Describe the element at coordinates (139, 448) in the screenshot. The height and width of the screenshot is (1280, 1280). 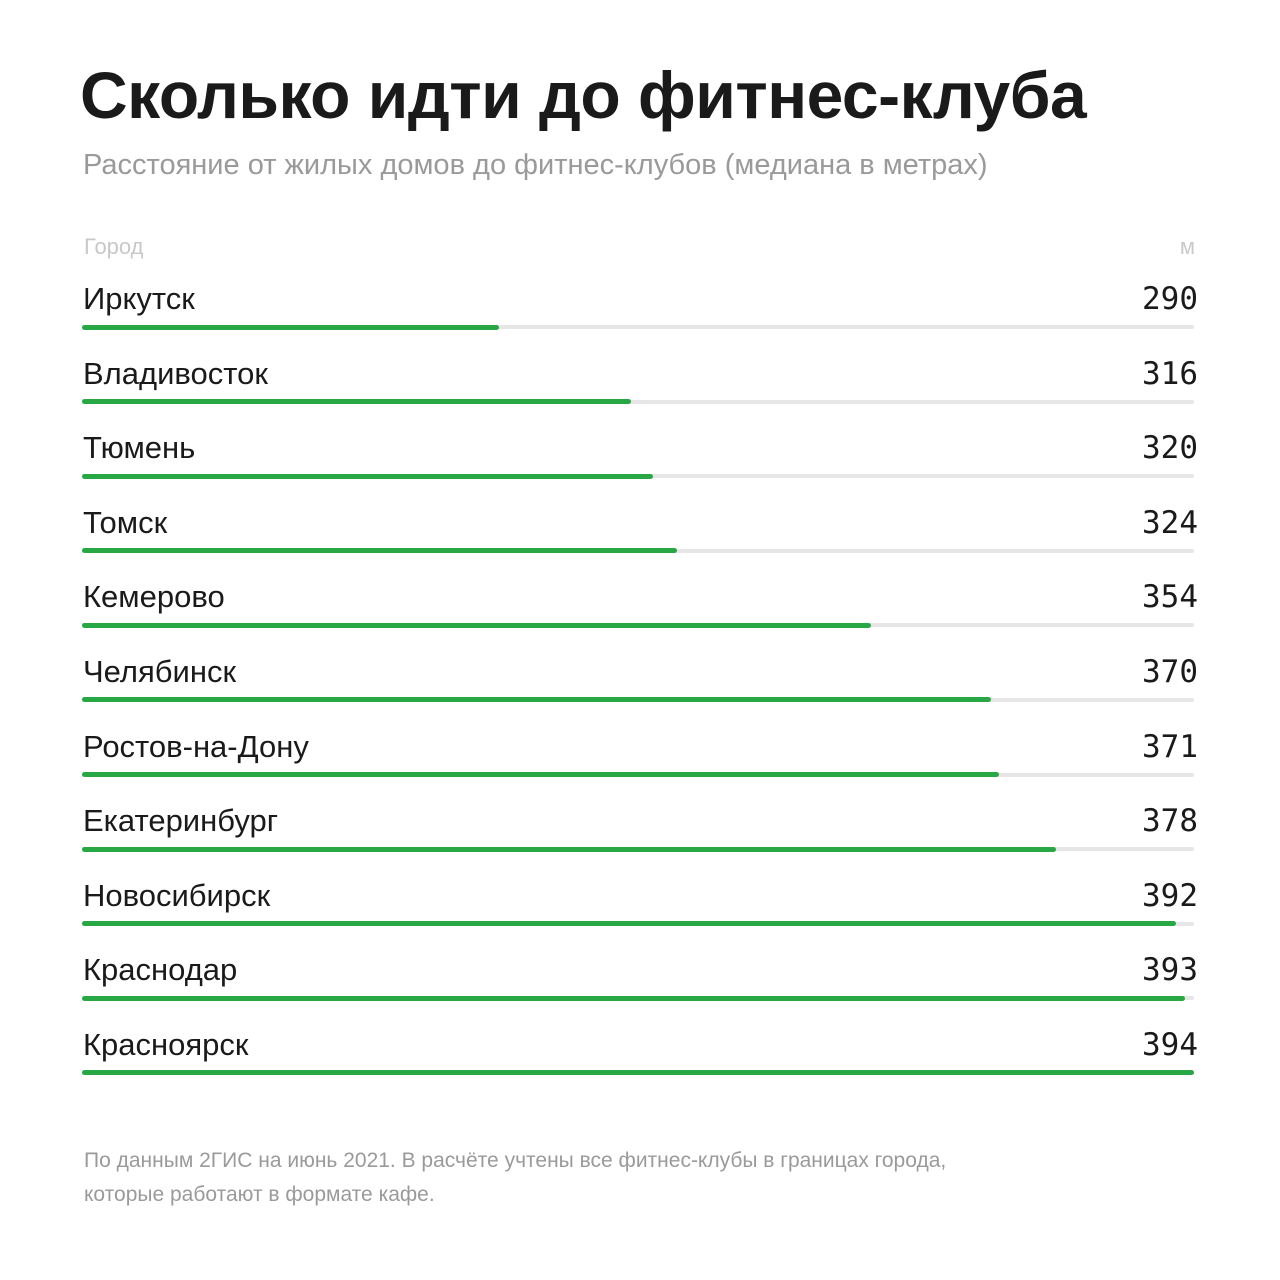
I see `category-label: Тюмень` at that location.